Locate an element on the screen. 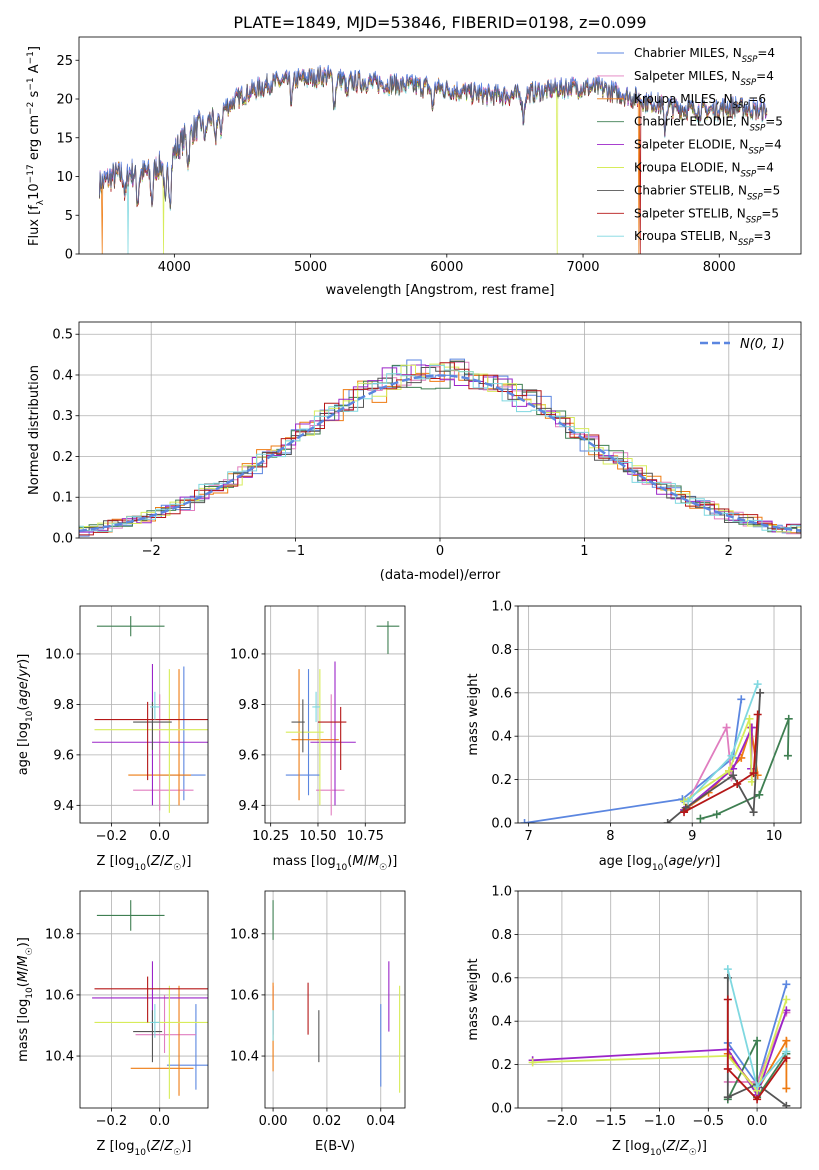 This screenshot has height=1170, width=819. age_vs_mass-points is located at coordinates (342, 718).